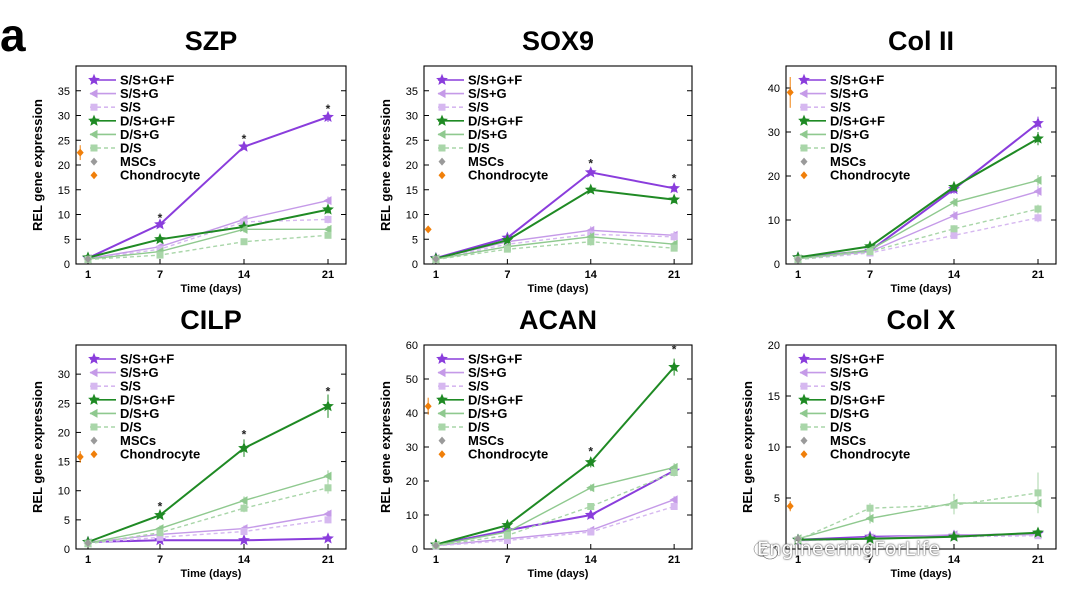  I want to click on chart-title: SOX9, so click(558, 41).